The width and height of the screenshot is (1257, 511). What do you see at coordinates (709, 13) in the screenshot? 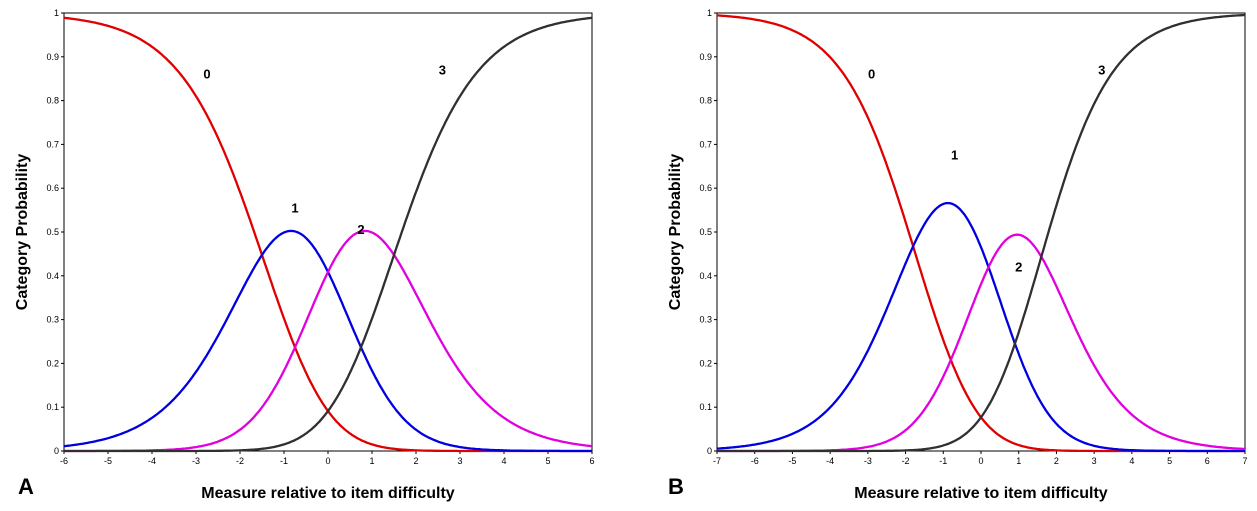
I see `y-tick-label-b: 1` at bounding box center [709, 13].